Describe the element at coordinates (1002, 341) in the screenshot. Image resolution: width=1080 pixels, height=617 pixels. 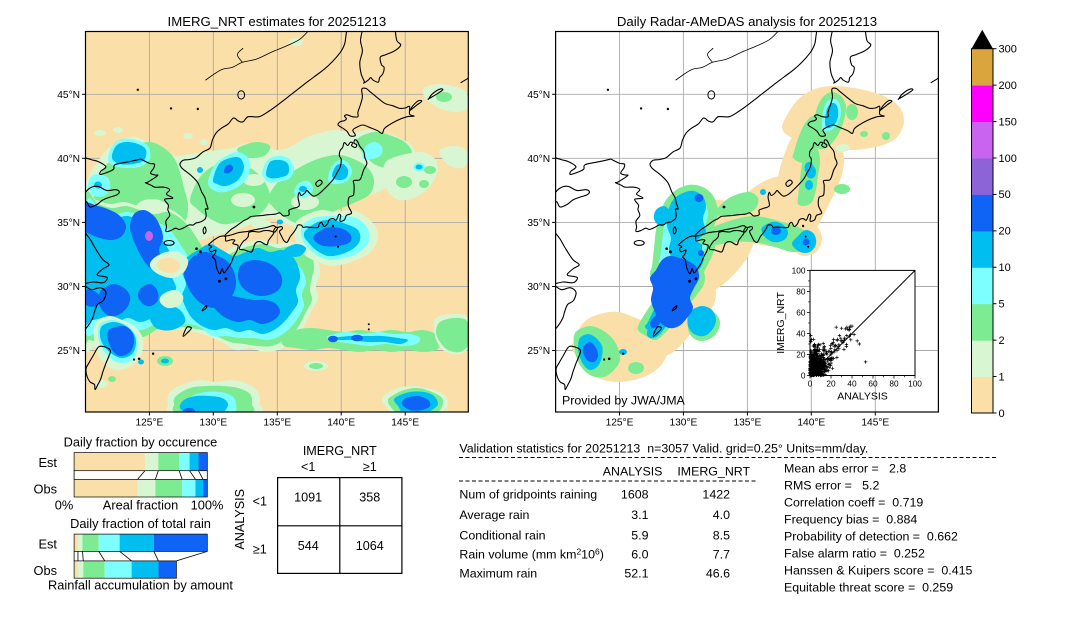
I see `svg-text: 2` at that location.